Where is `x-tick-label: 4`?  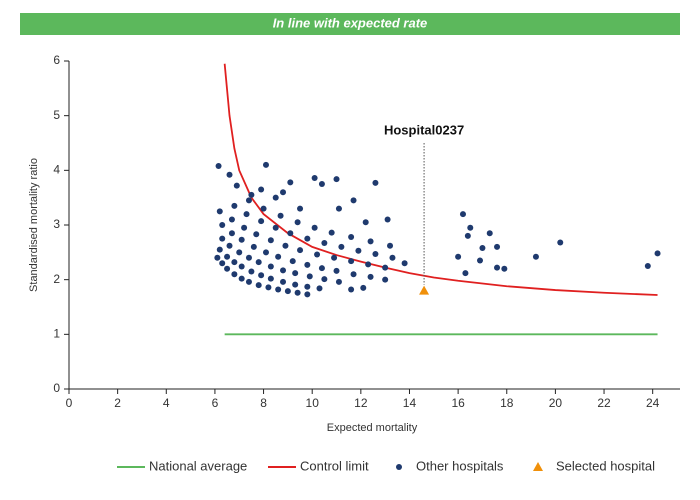
x-tick-label: 4 is located at coordinates (166, 403).